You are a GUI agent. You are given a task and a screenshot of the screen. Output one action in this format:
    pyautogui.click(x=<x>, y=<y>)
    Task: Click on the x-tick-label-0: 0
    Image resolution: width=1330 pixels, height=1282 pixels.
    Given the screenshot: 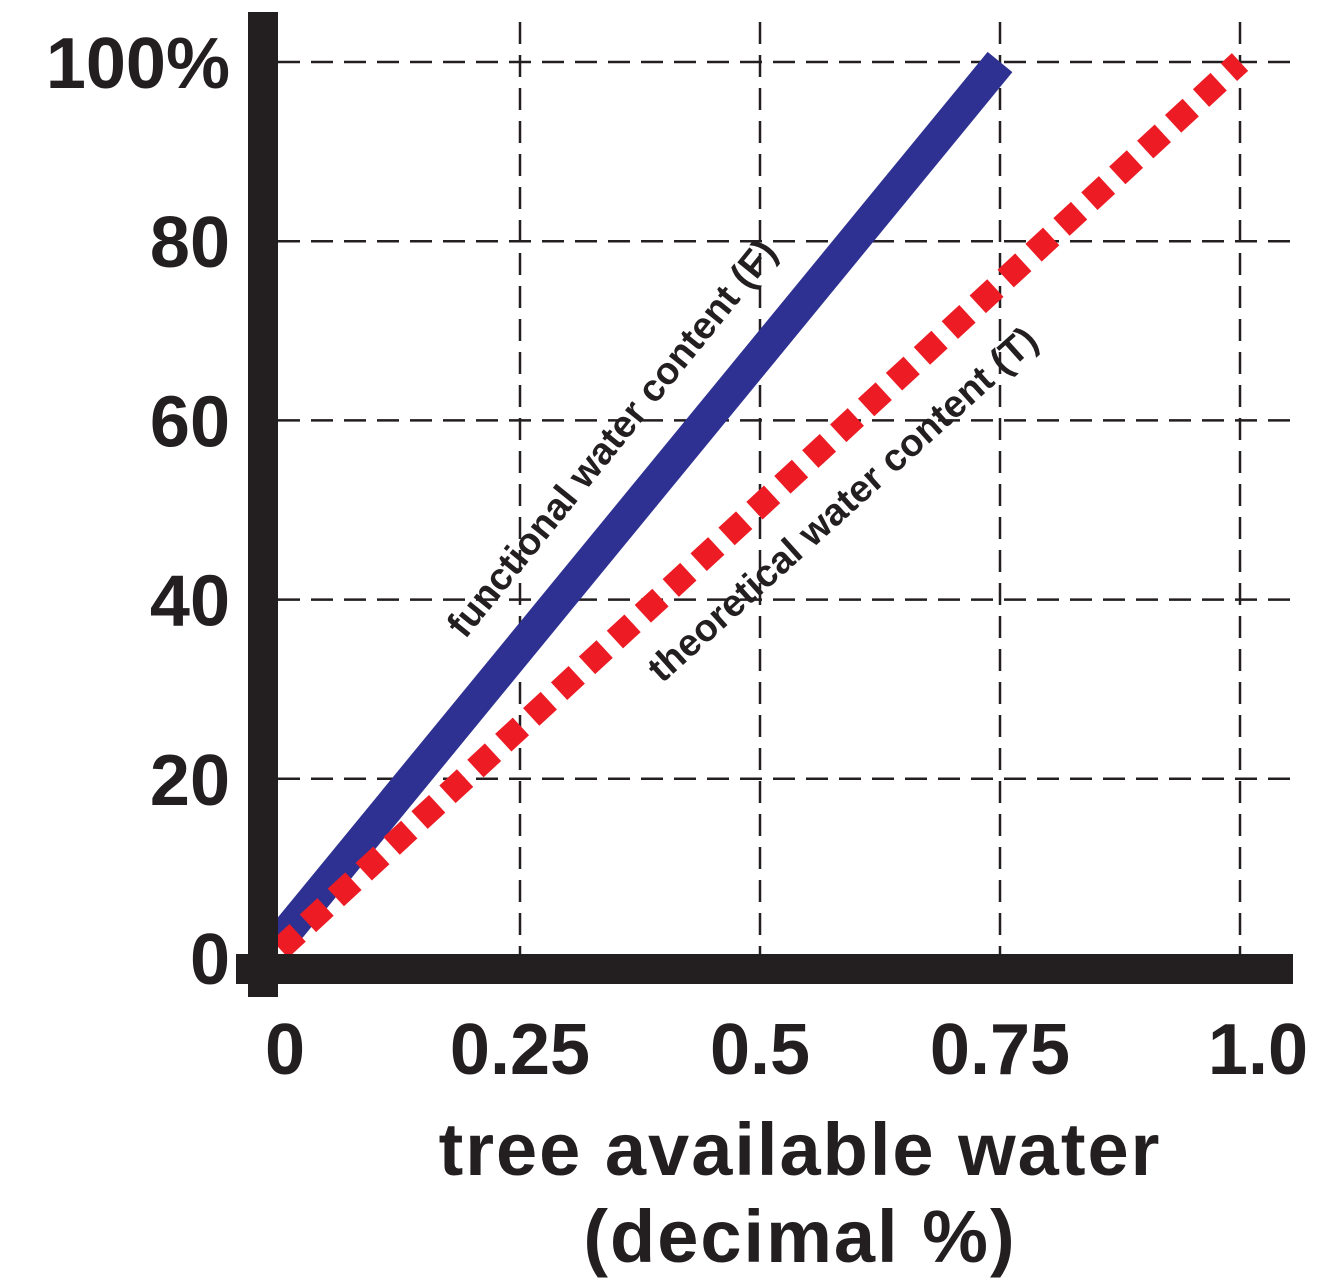 What is the action you would take?
    pyautogui.click(x=285, y=1050)
    